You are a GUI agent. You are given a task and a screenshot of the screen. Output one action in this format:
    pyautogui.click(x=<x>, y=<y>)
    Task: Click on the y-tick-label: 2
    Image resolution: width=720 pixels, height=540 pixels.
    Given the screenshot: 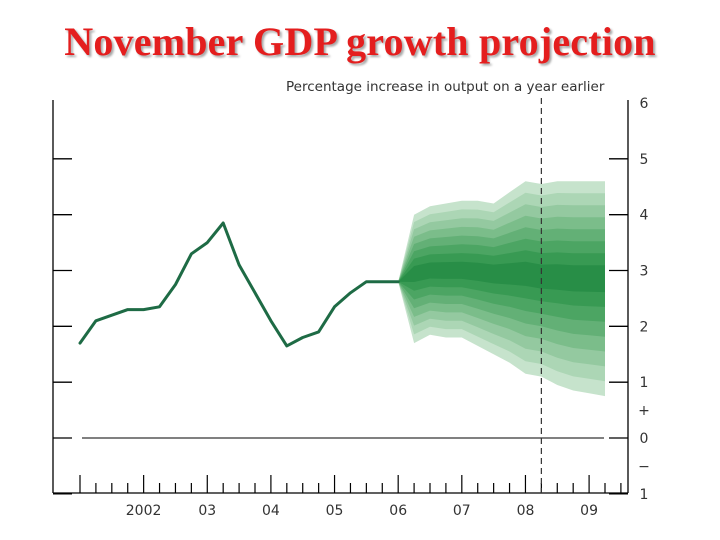 What is the action you would take?
    pyautogui.click(x=644, y=327)
    